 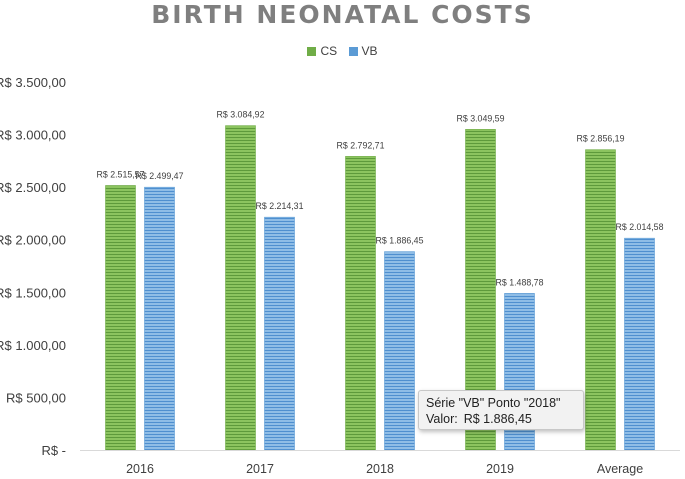 I want to click on data-label: R$ 2.792,71, so click(x=361, y=145).